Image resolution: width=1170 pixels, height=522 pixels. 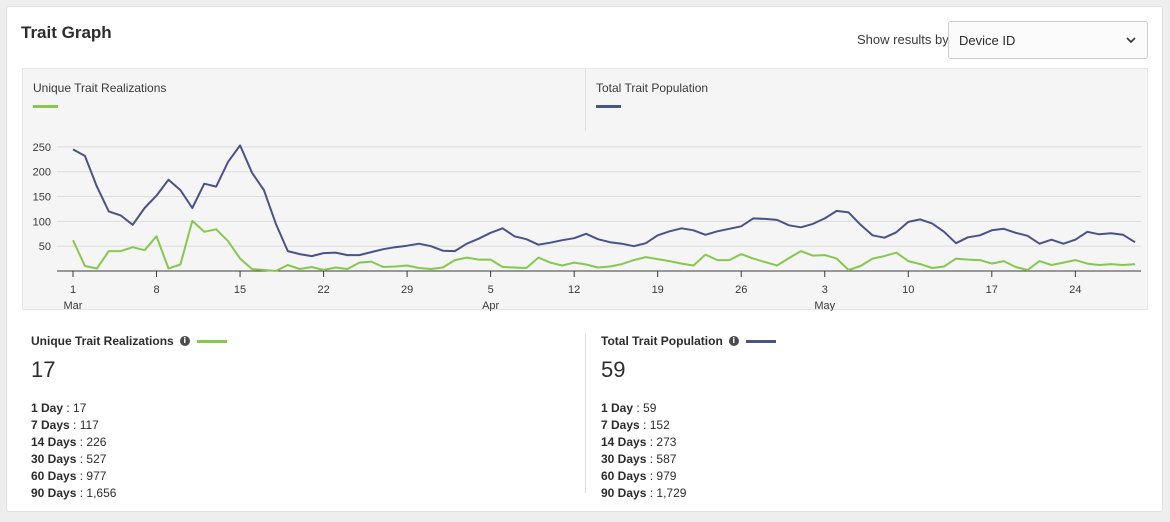 What do you see at coordinates (211, 341) in the screenshot?
I see `stats-swatch-green` at bounding box center [211, 341].